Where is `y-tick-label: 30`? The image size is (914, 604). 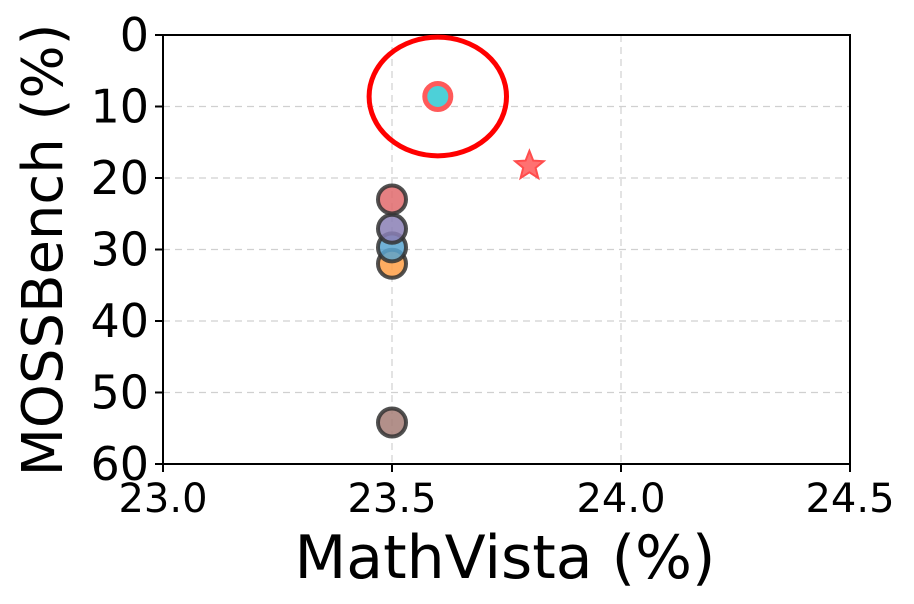 y-tick-label: 30 is located at coordinates (119, 250).